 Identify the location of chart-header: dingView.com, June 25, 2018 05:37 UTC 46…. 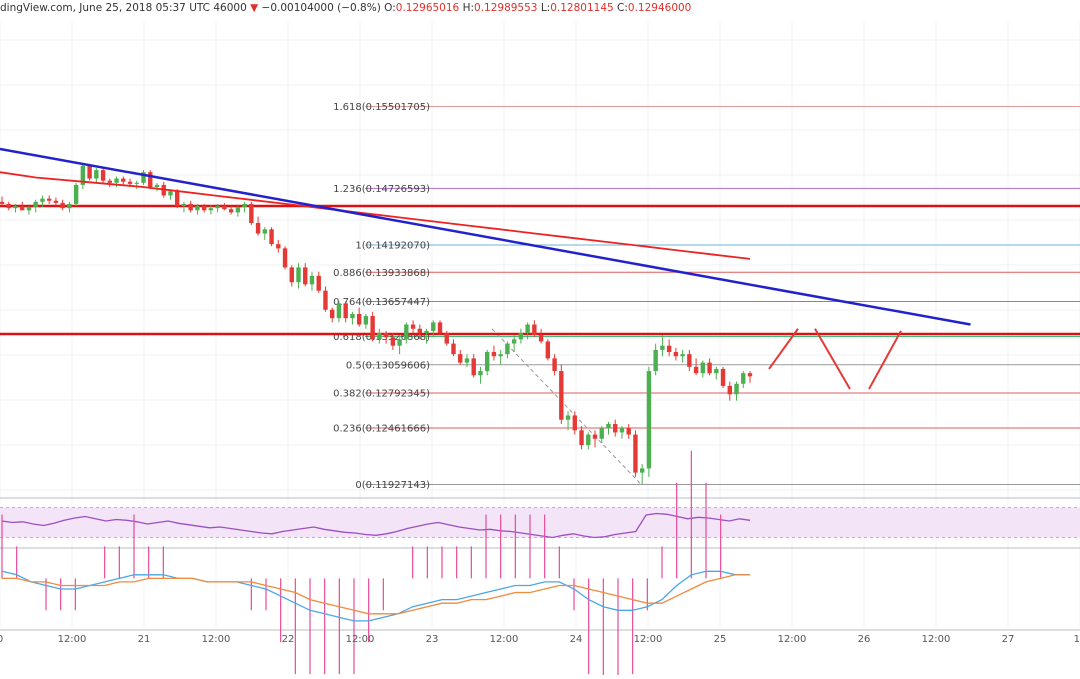
(345, 11).